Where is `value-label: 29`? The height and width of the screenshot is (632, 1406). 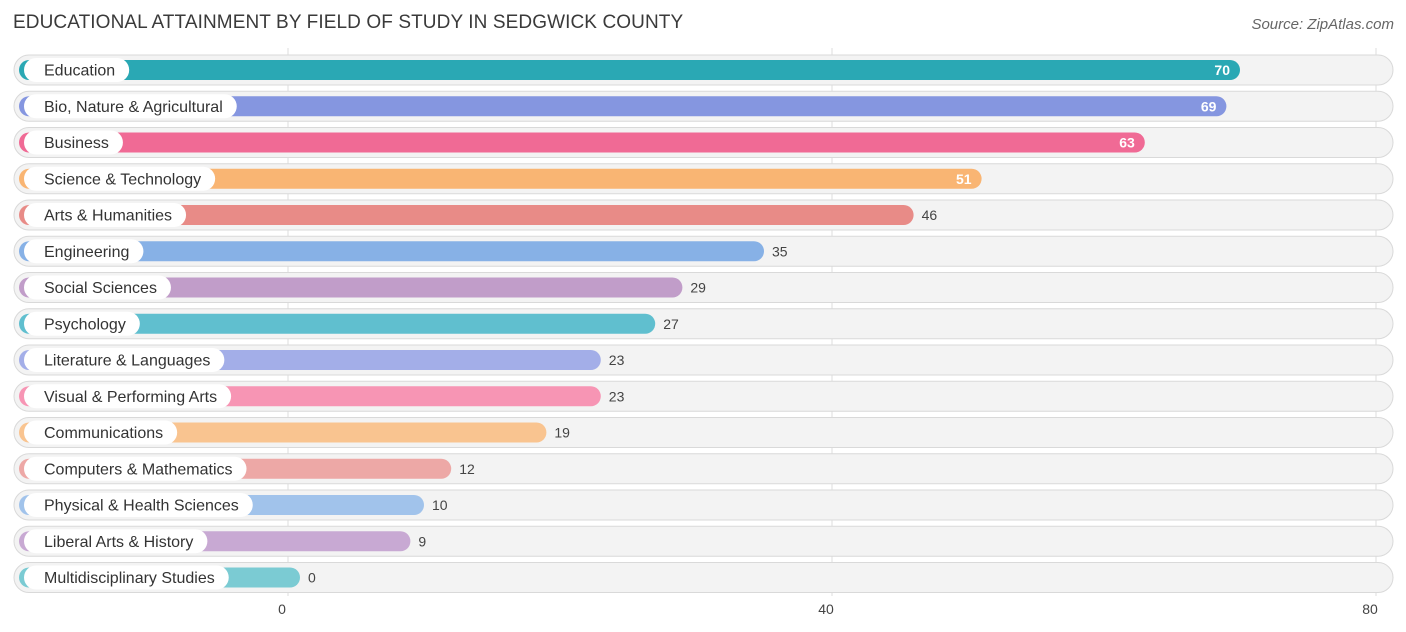 value-label: 29 is located at coordinates (698, 288).